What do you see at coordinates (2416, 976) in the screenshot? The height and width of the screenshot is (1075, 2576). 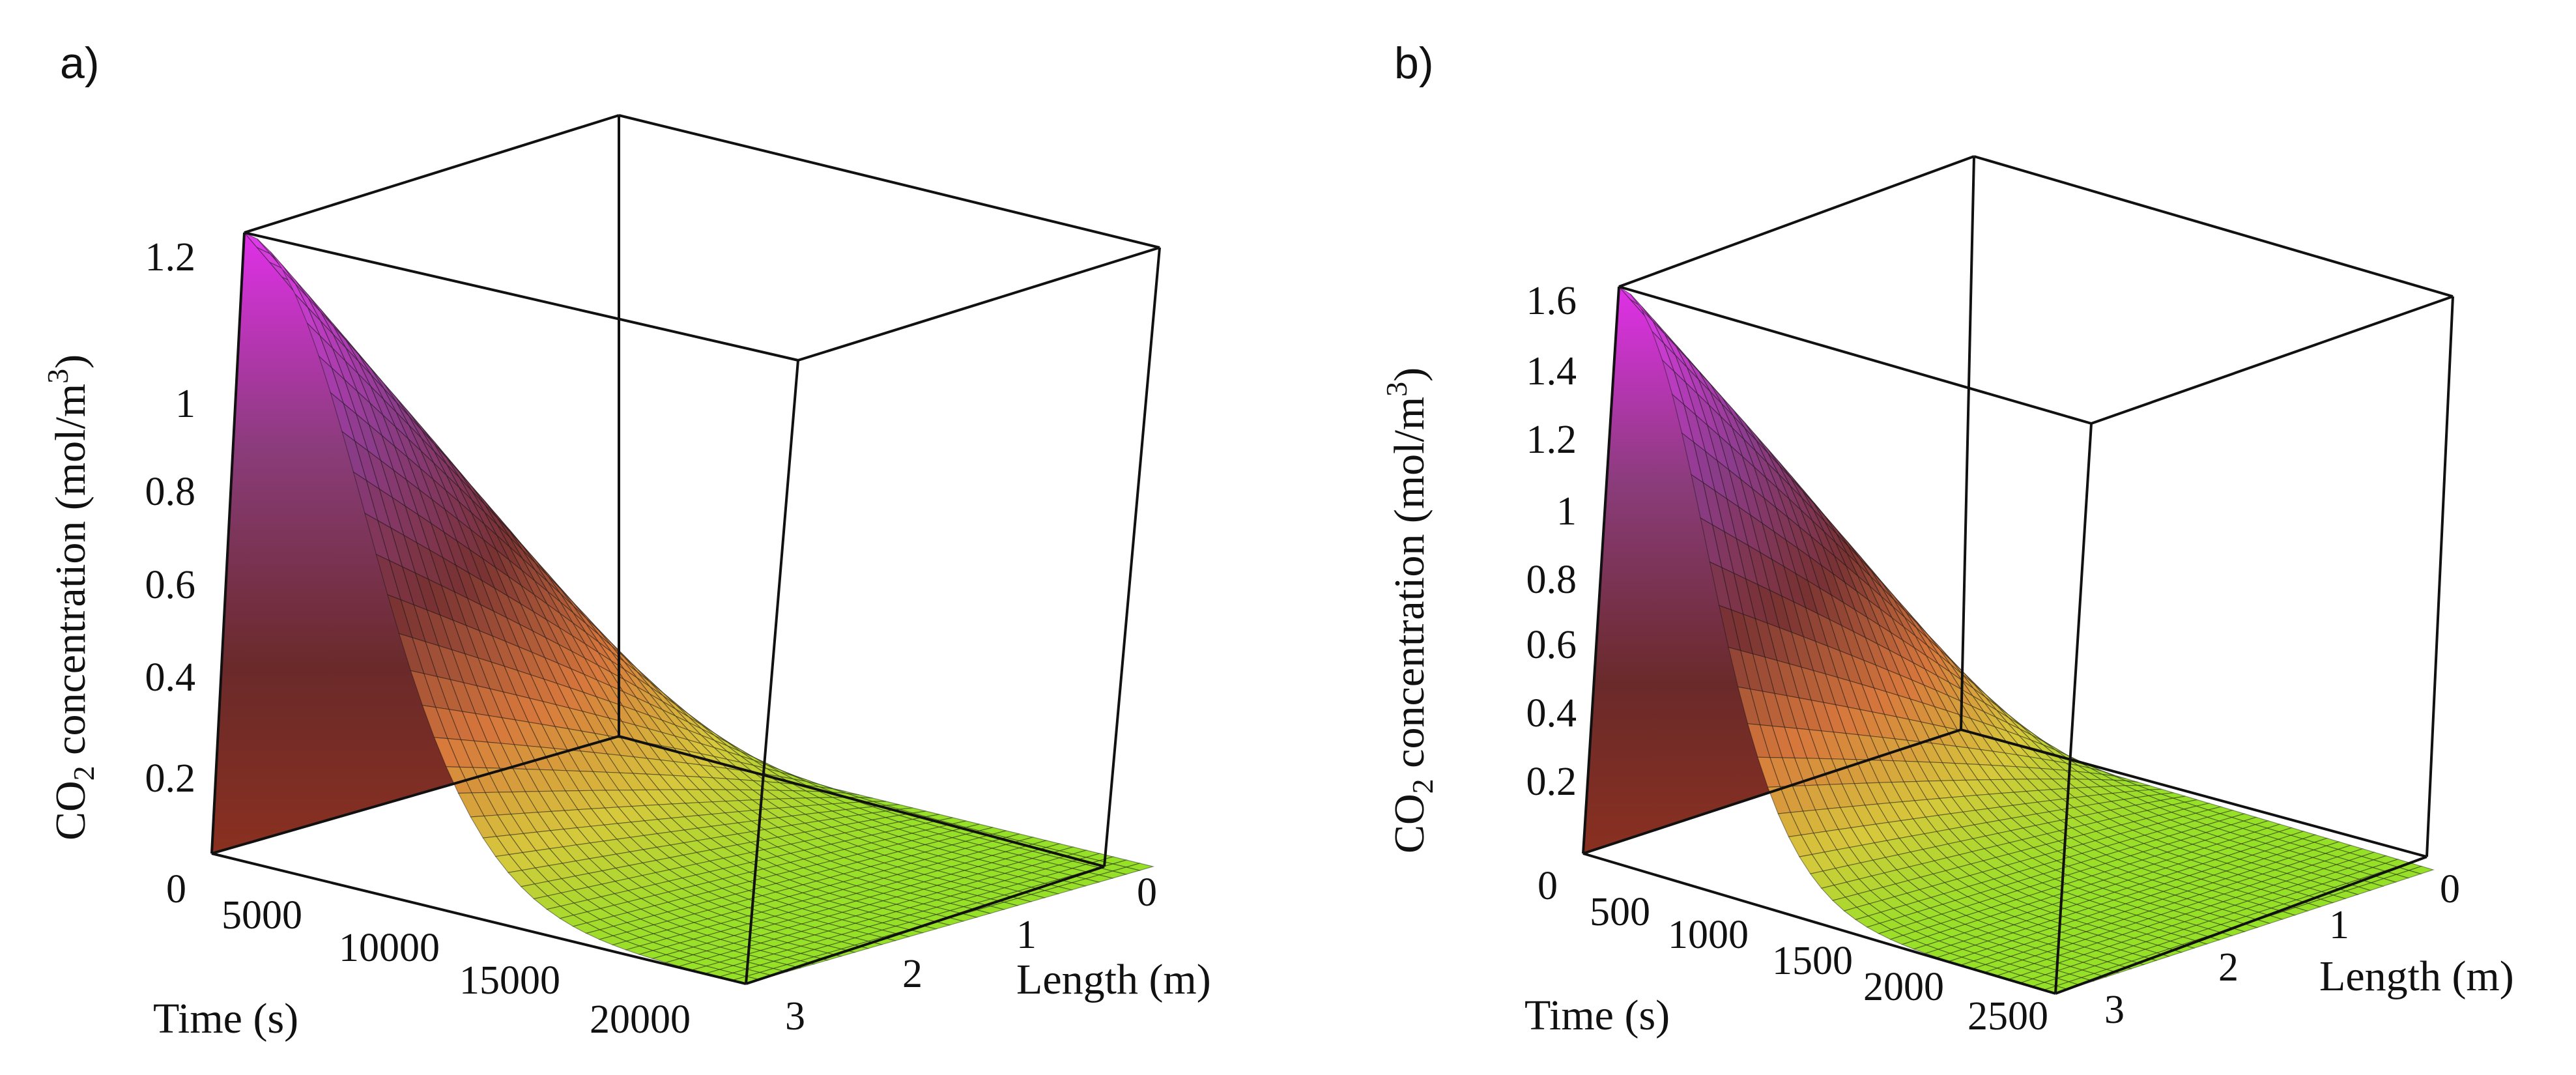 I see `panel-b-length-axis-label: Length (m)` at bounding box center [2416, 976].